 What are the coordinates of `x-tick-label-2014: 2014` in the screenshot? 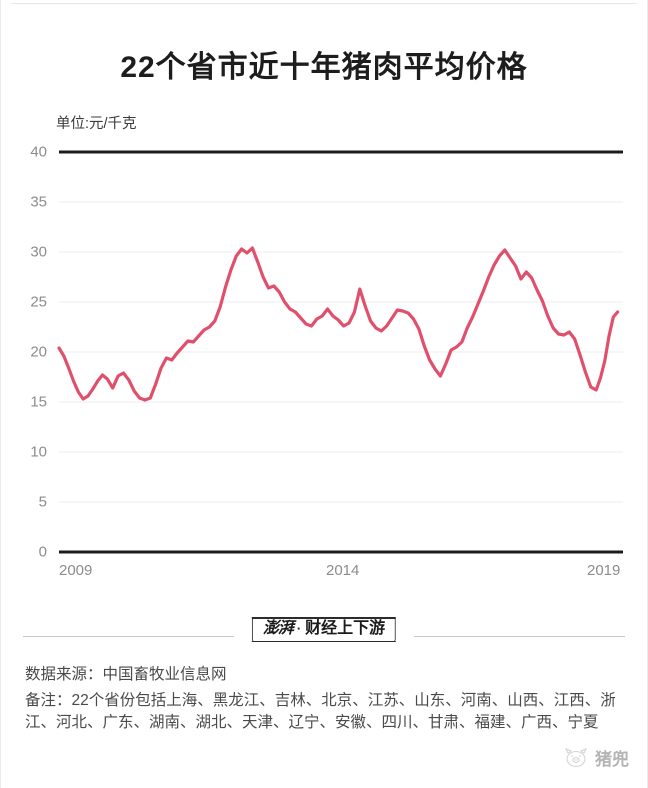 It's located at (343, 570).